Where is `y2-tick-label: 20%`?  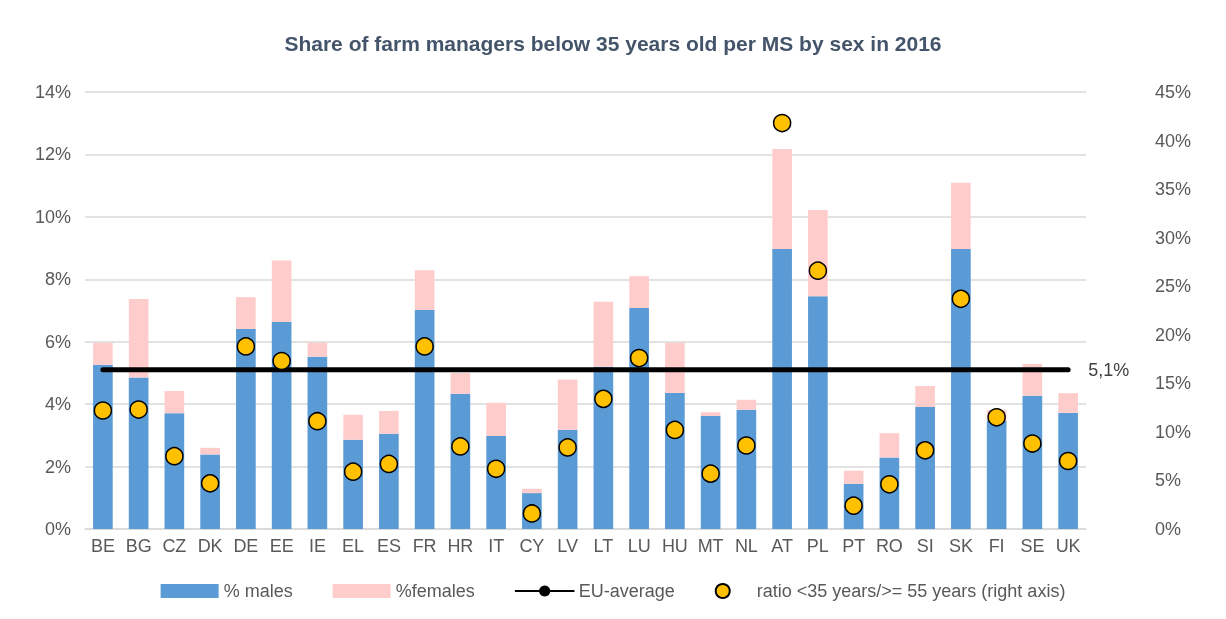 y2-tick-label: 20% is located at coordinates (1173, 334).